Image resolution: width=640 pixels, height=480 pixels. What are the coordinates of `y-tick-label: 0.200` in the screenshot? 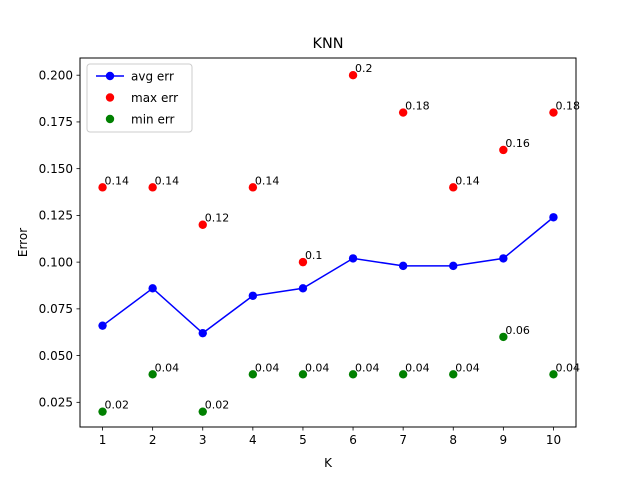 It's located at (56, 75).